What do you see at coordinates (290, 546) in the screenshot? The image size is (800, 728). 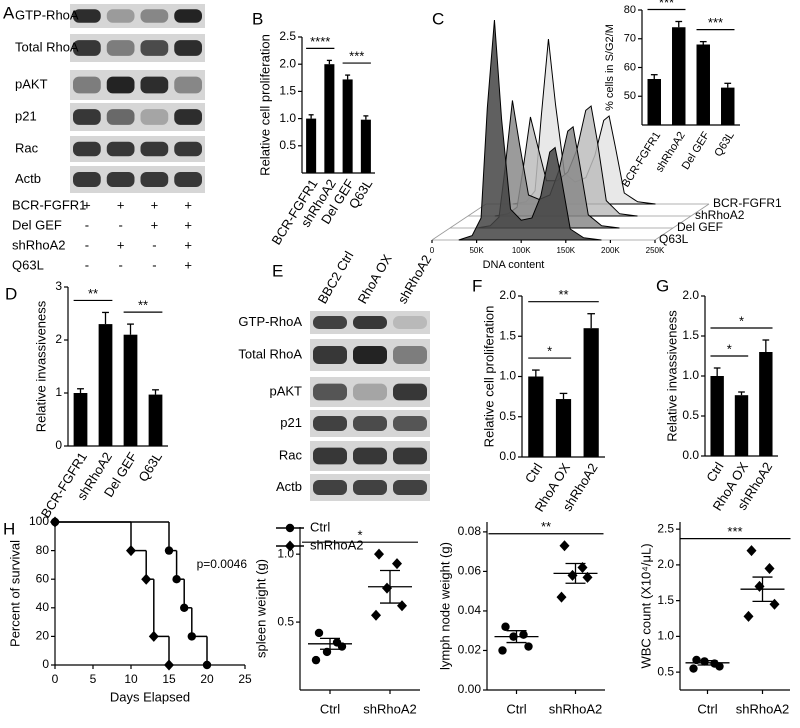 I see `legend-marker` at bounding box center [290, 546].